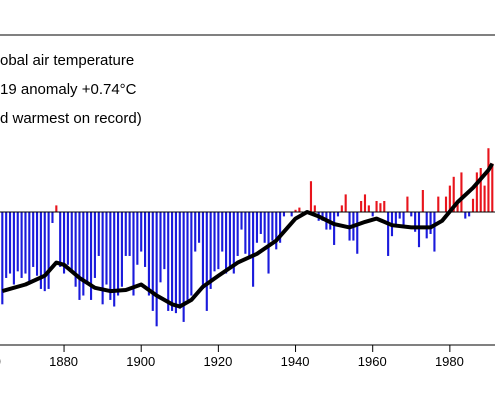  What do you see at coordinates (217, 361) in the screenshot?
I see `x-tick-label: 1920` at bounding box center [217, 361].